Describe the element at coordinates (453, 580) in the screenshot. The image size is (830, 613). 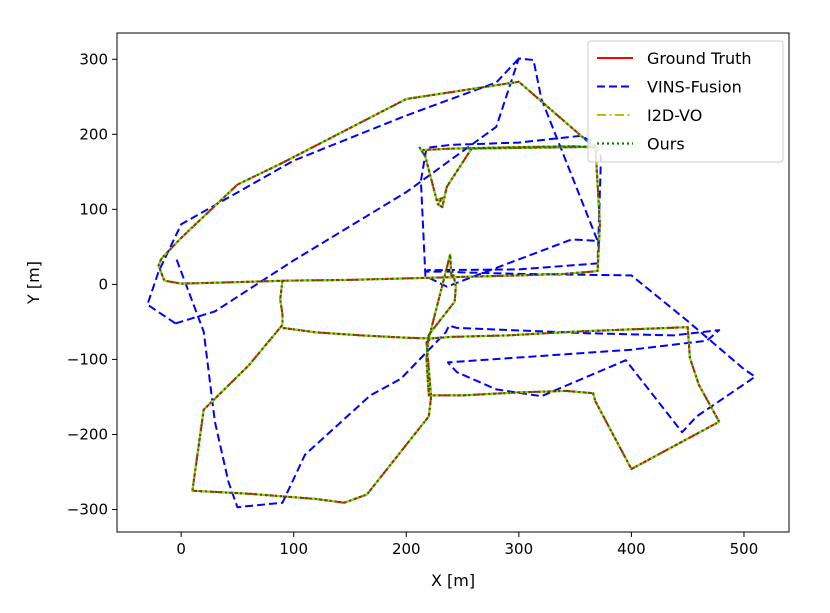
I see `x-axis-title: X [m]` at that location.